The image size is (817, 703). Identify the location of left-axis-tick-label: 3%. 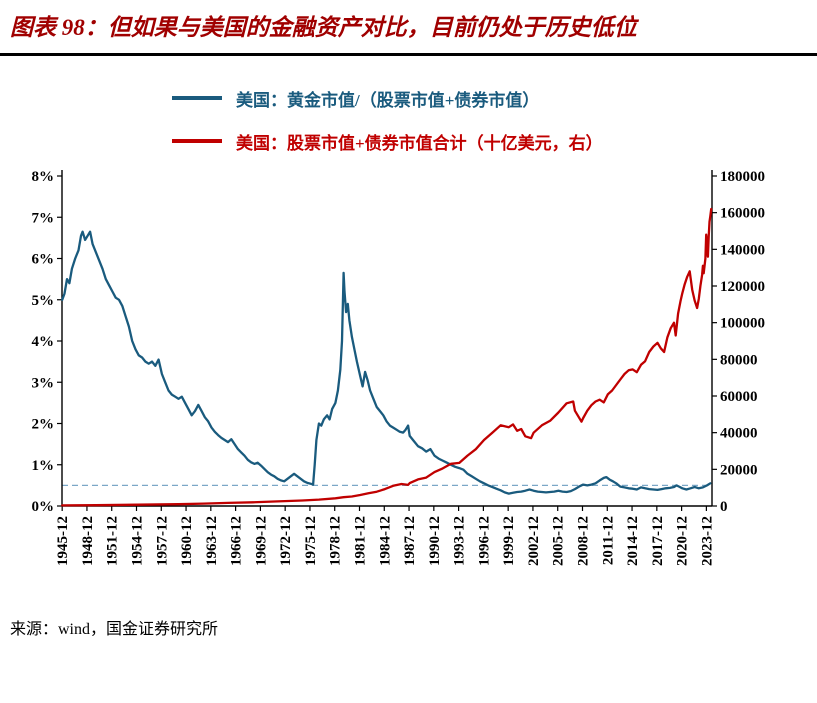
(43, 383).